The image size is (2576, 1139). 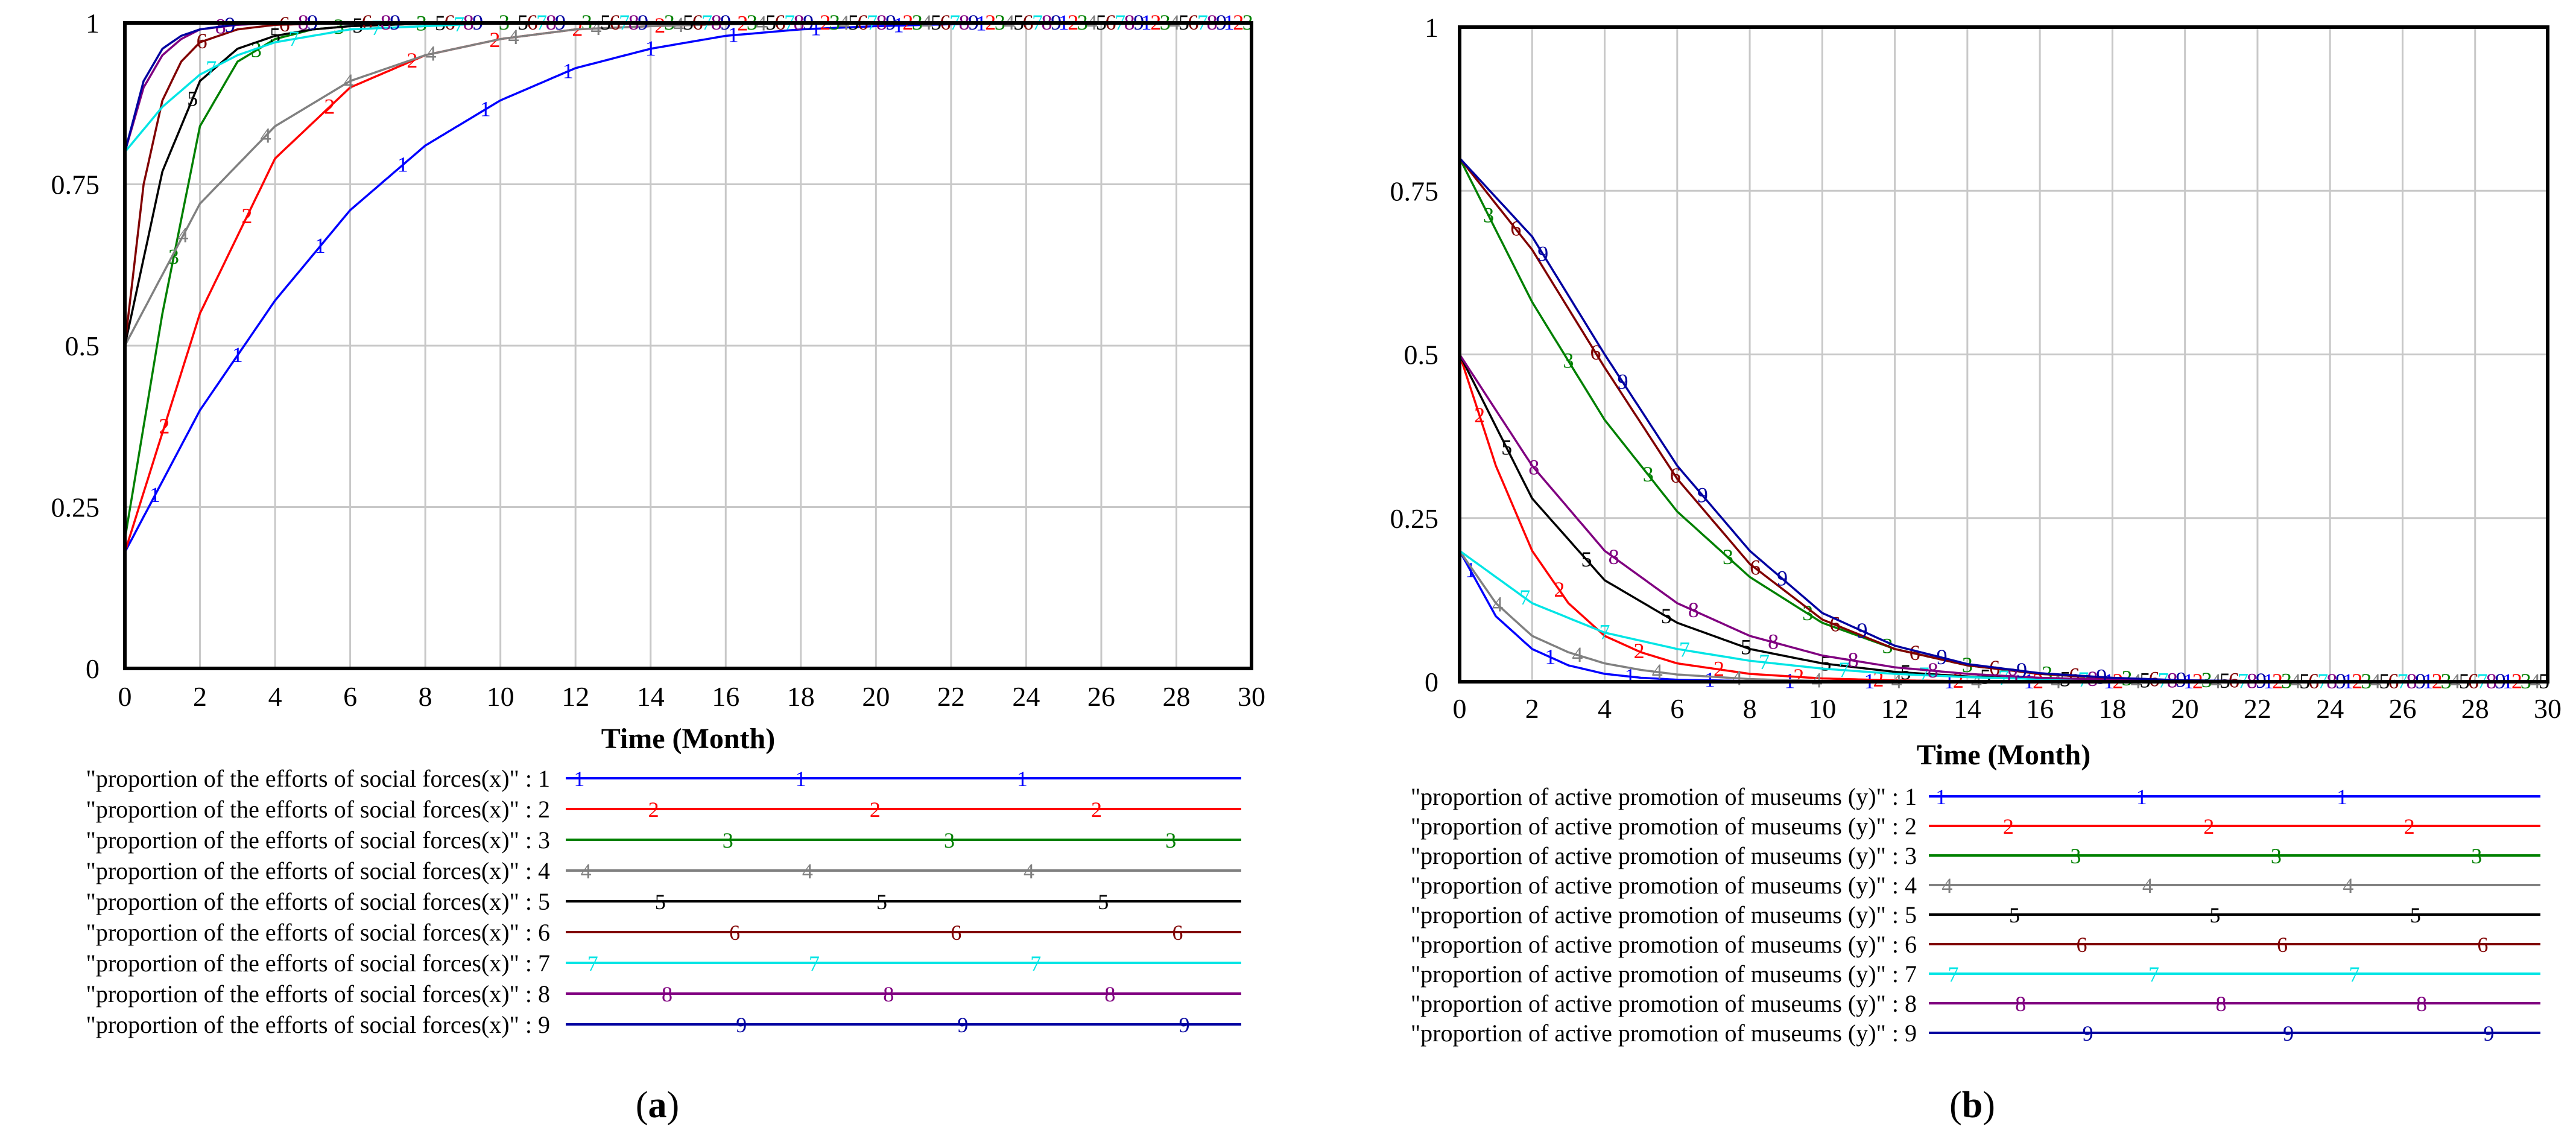 What do you see at coordinates (357, 25) in the screenshot?
I see `series-marker-label-a-5: 5` at bounding box center [357, 25].